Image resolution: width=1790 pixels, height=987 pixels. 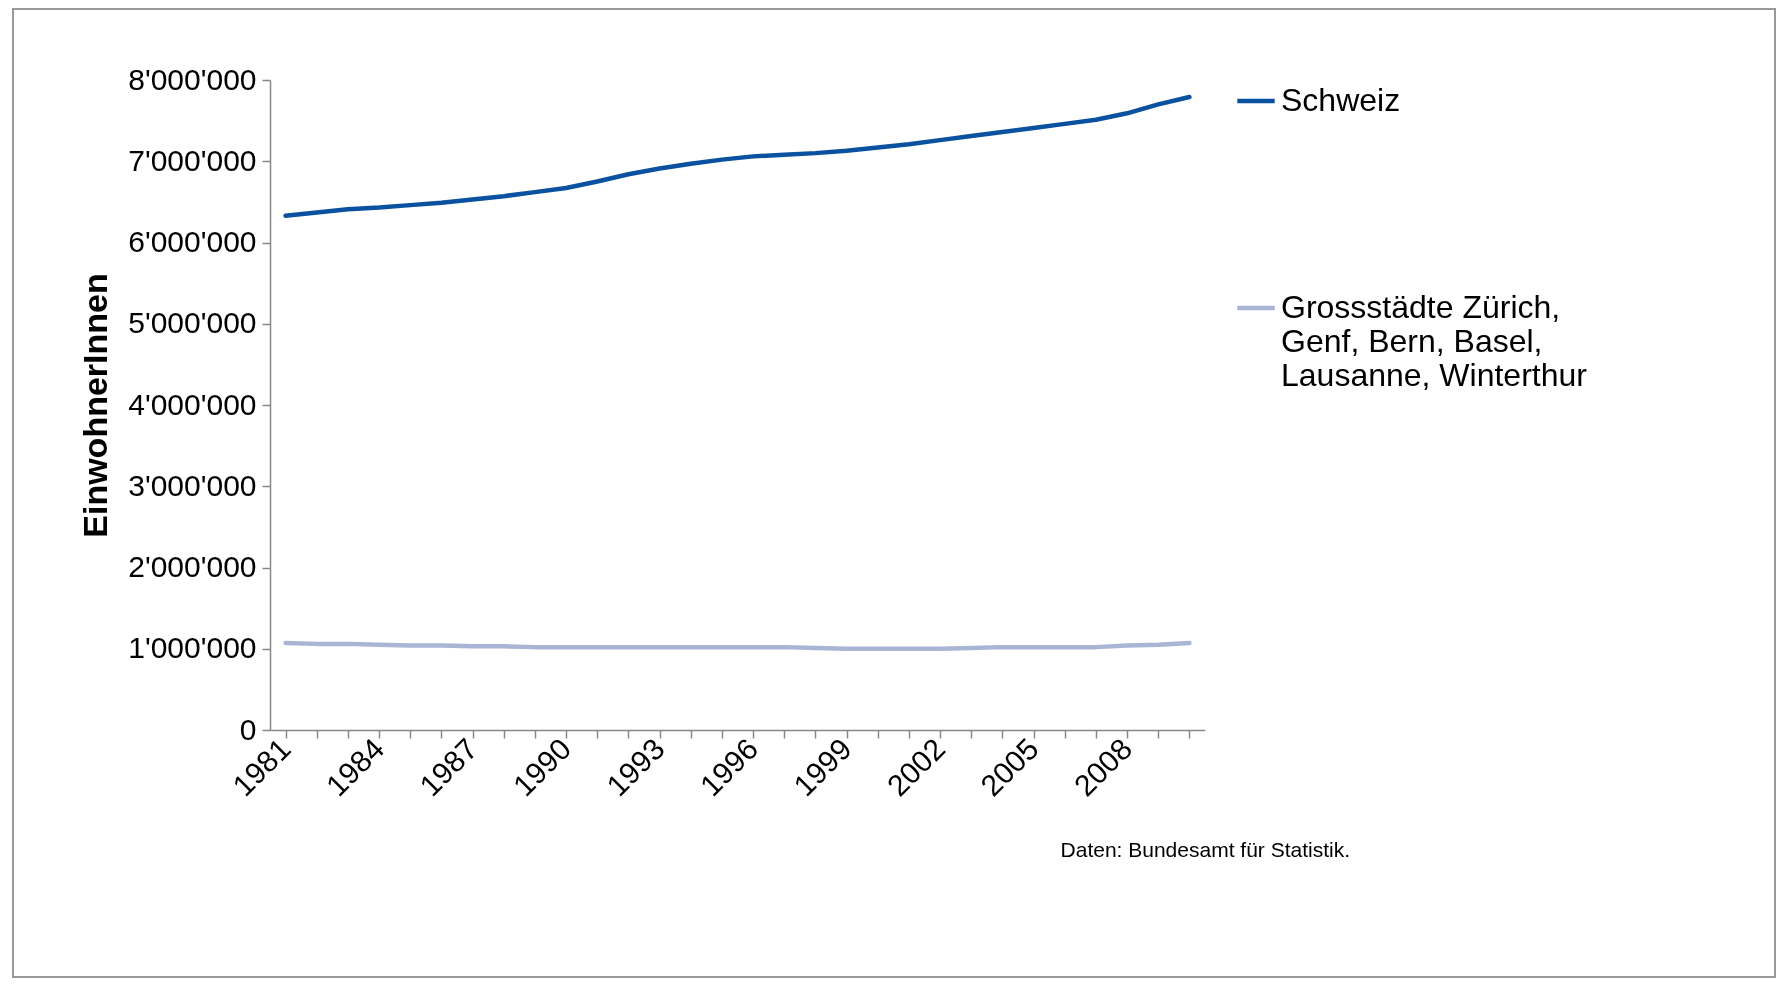 What do you see at coordinates (1341, 100) in the screenshot?
I see `legend-label: Schweiz` at bounding box center [1341, 100].